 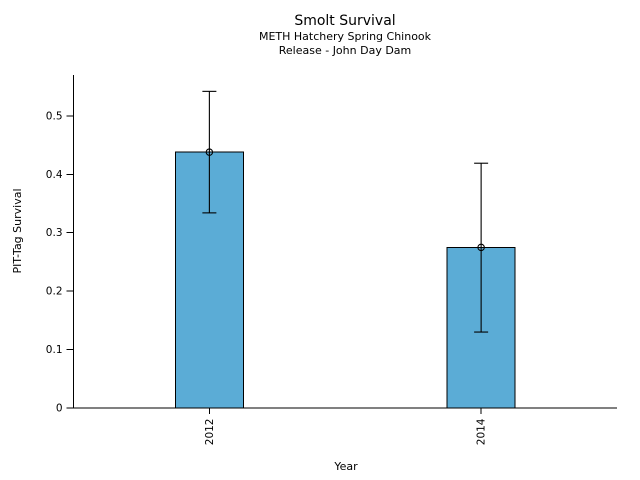 I want to click on y-tick-label: 0.1, so click(x=54, y=350).